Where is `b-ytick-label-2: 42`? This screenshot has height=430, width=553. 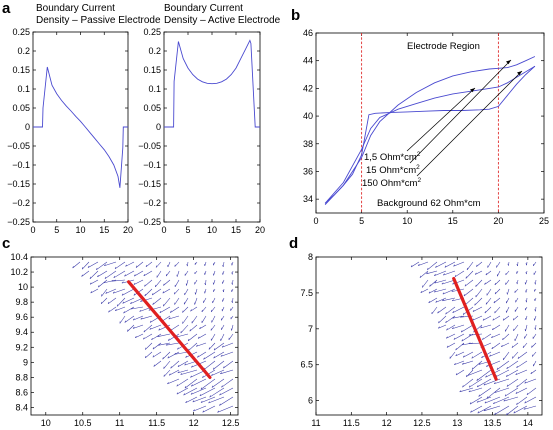
b-ytick-label-2: 42 is located at coordinates (308, 88).